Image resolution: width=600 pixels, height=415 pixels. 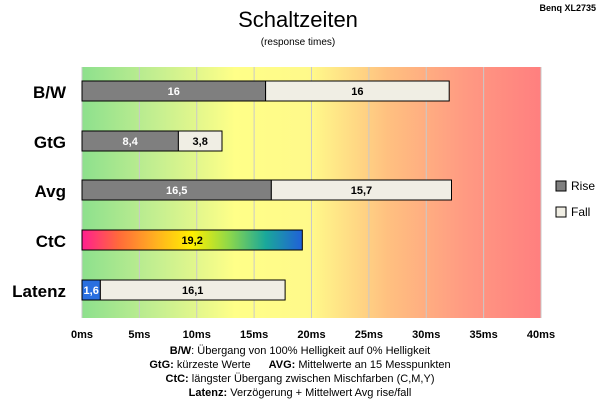 What do you see at coordinates (51, 241) in the screenshot?
I see `category-label: CtC` at bounding box center [51, 241].